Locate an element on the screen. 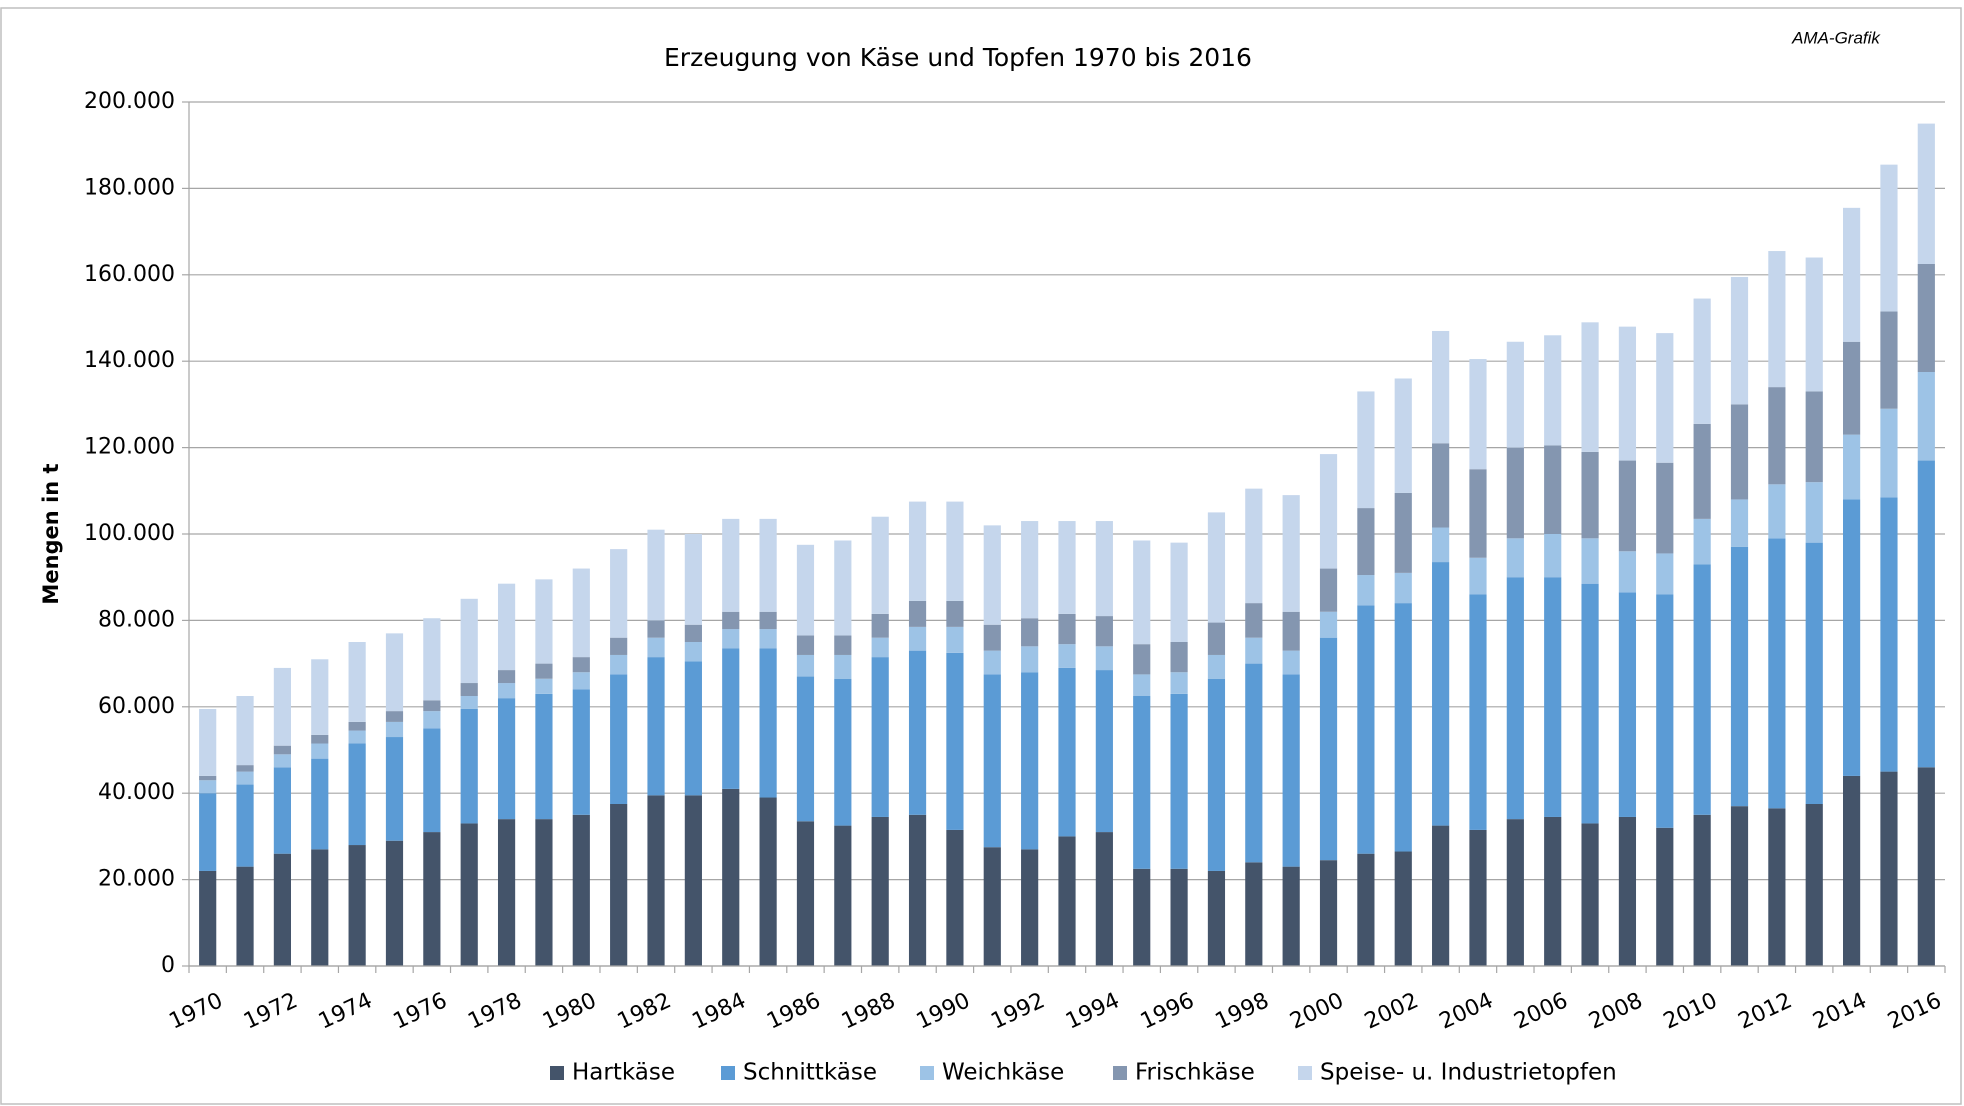  y-tick-label: 120.000 is located at coordinates (129, 447).